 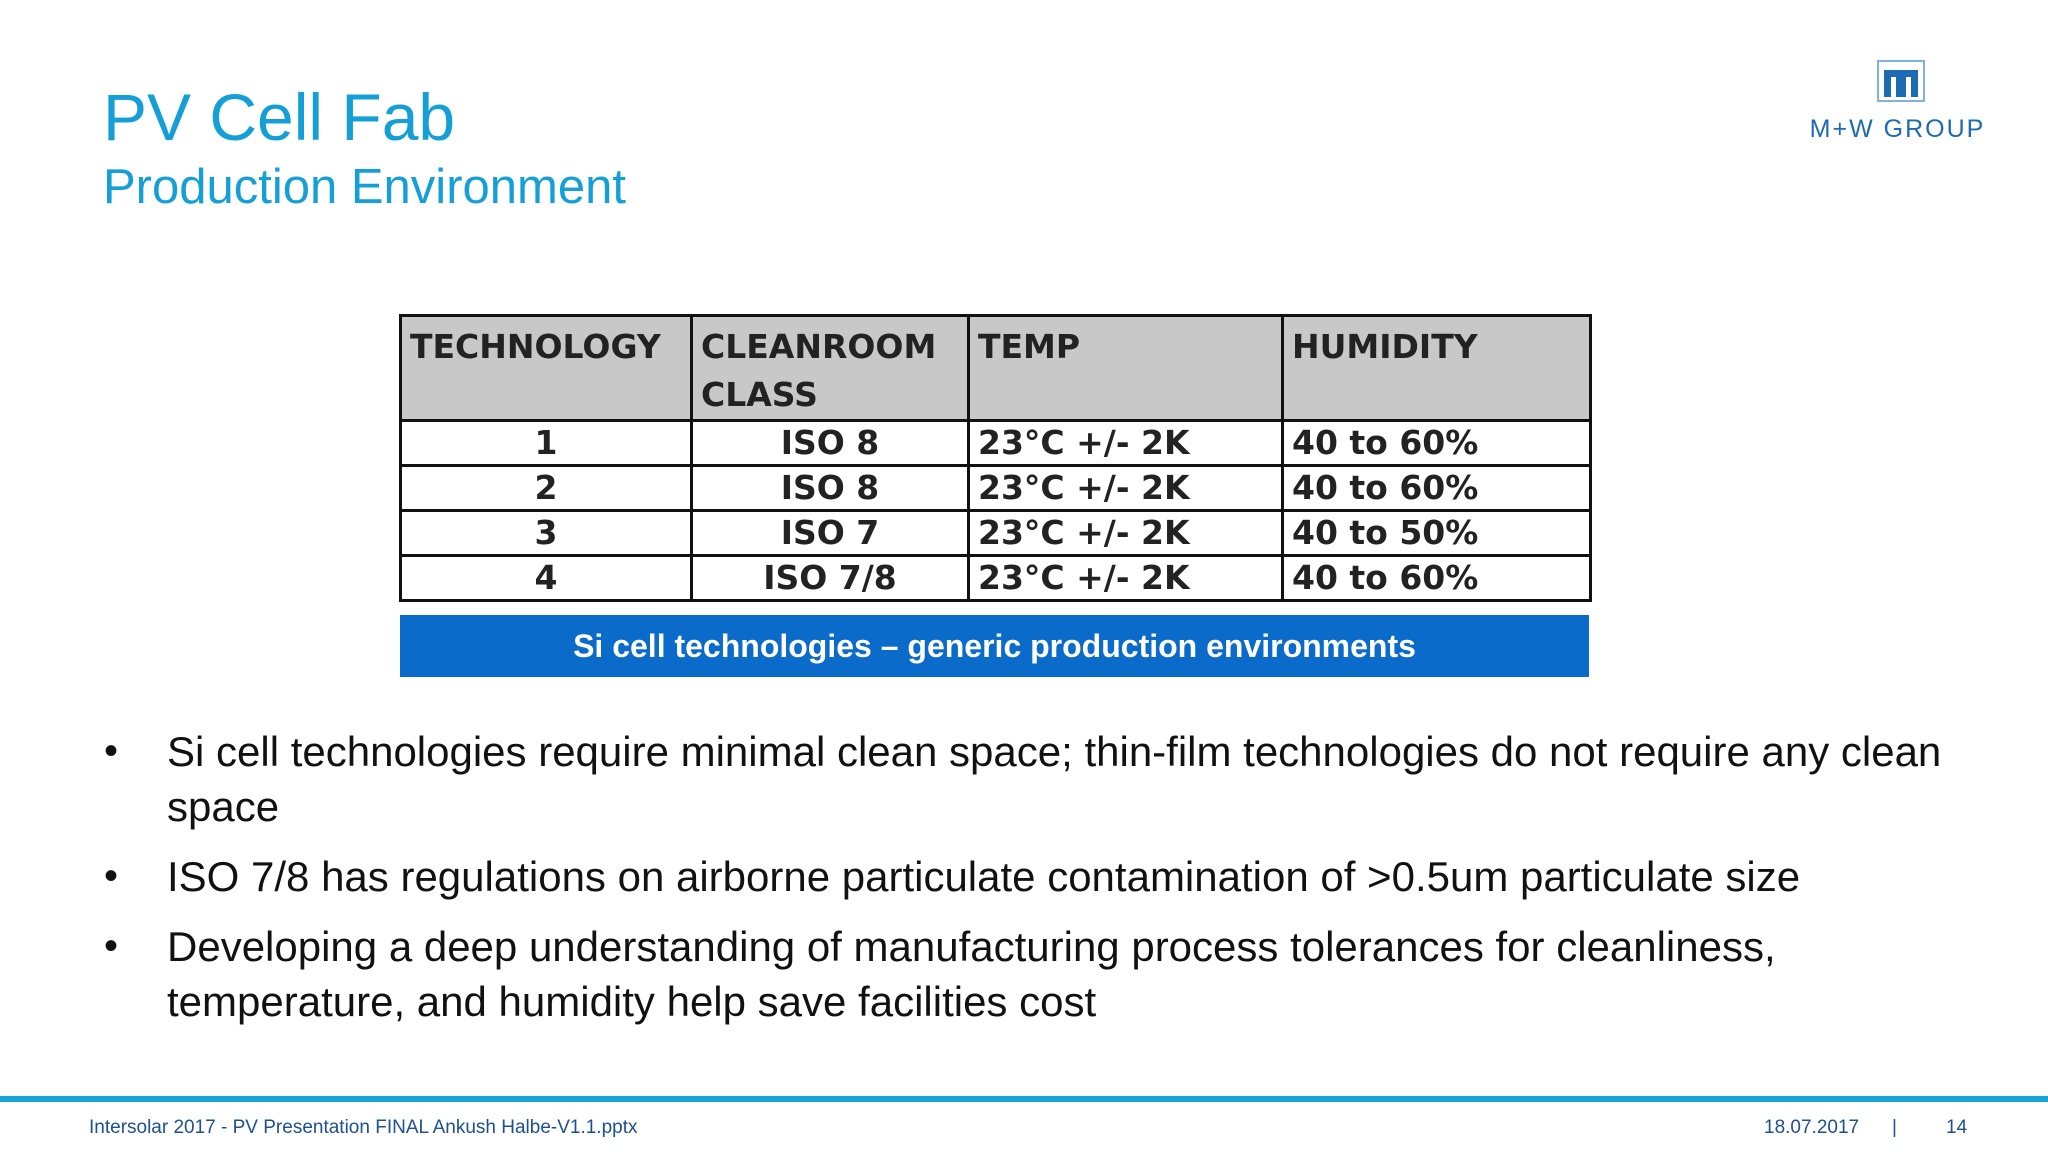 What do you see at coordinates (546, 578) in the screenshot?
I see `cell-technology: 4` at bounding box center [546, 578].